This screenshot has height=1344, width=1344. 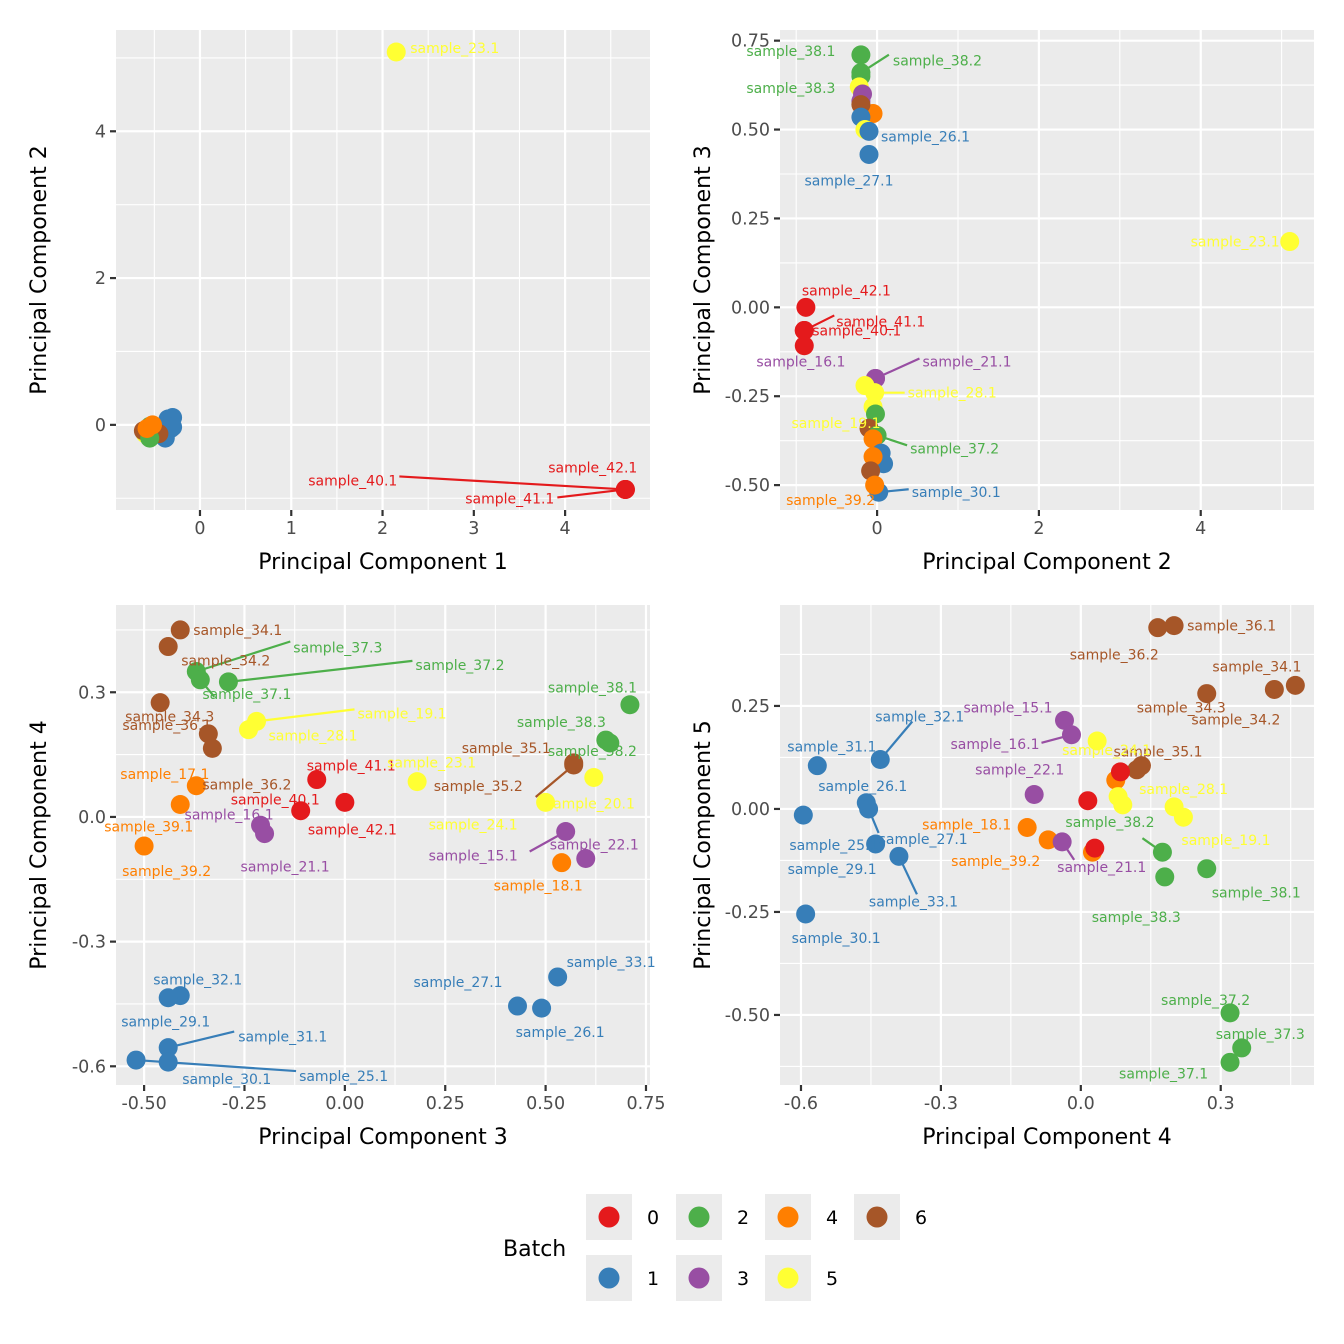 What do you see at coordinates (165, 1023) in the screenshot?
I see `point-label: sample_29.1` at bounding box center [165, 1023].